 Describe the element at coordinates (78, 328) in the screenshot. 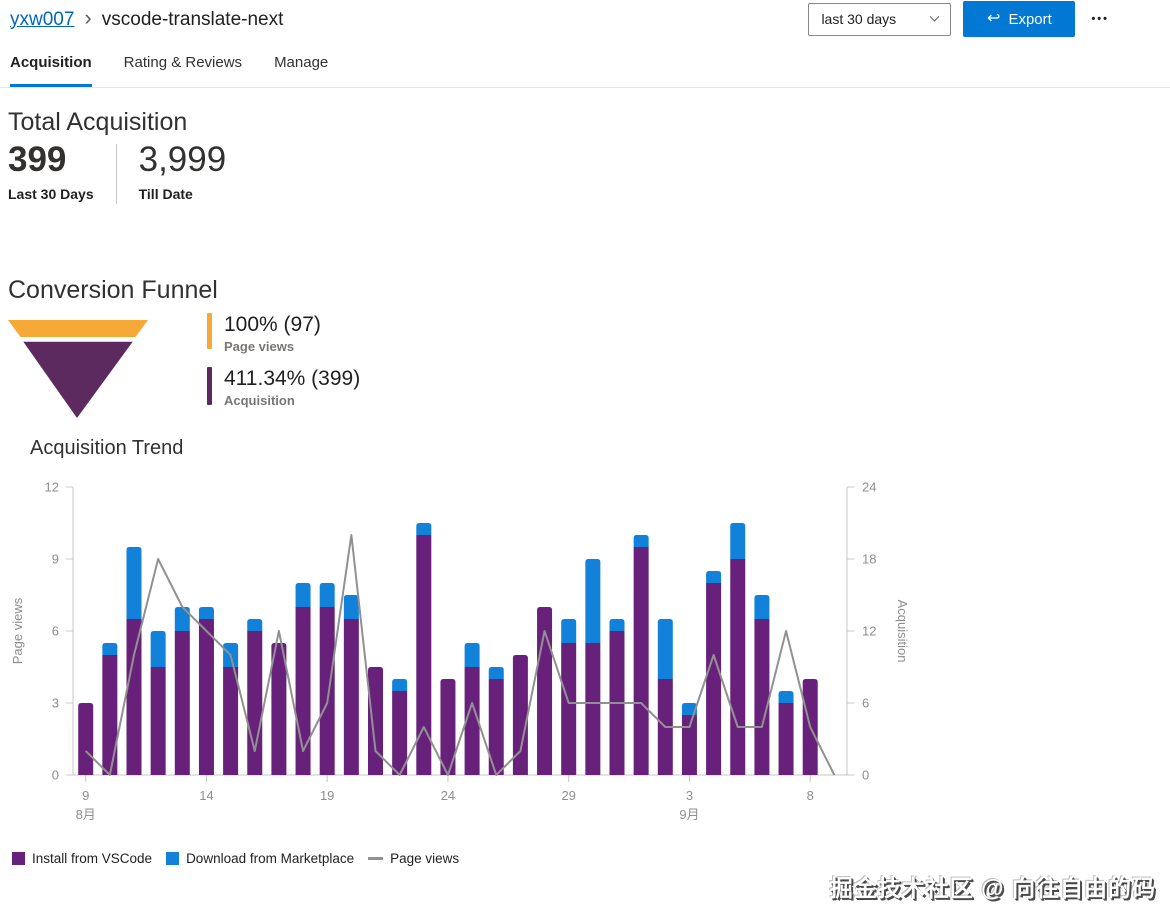

I see `funnel-stage-page-views` at that location.